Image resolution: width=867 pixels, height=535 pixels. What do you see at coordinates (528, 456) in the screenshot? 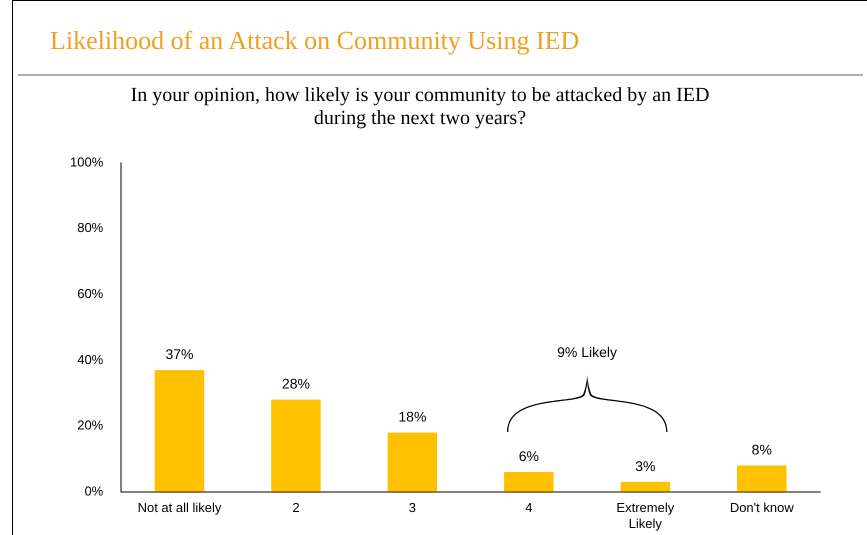
I see `data-label: 6%` at bounding box center [528, 456].